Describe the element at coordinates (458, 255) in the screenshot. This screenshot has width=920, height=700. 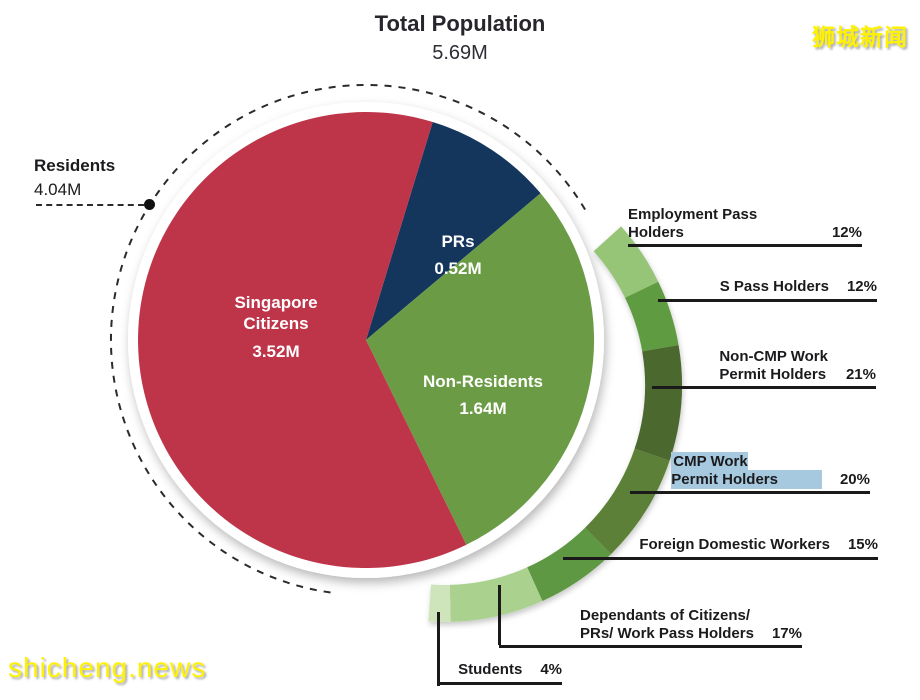
I see `slice-label-prs: PRs 0.52M` at that location.